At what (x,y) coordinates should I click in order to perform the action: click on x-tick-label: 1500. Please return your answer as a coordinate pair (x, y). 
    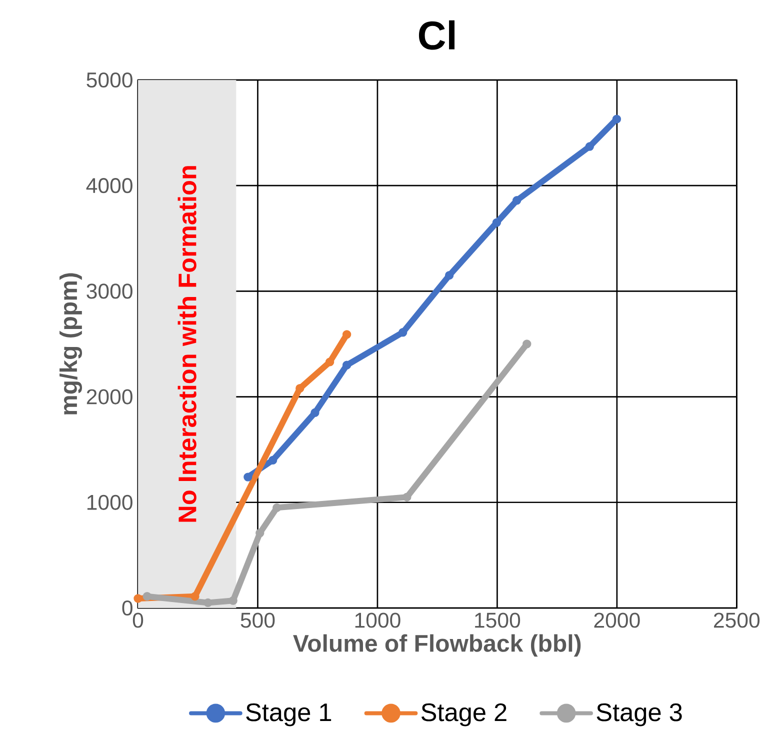
    Looking at the image, I should click on (497, 620).